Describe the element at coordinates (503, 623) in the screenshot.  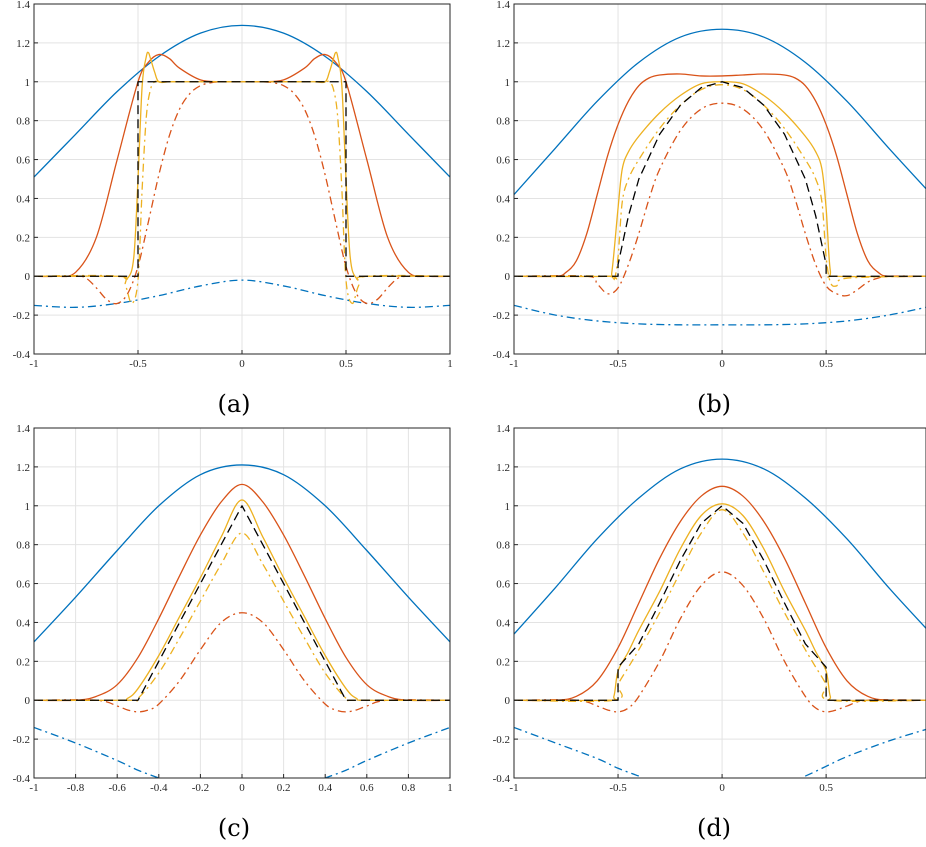
I see `panel-d-ytick-label-4: 0.4` at that location.